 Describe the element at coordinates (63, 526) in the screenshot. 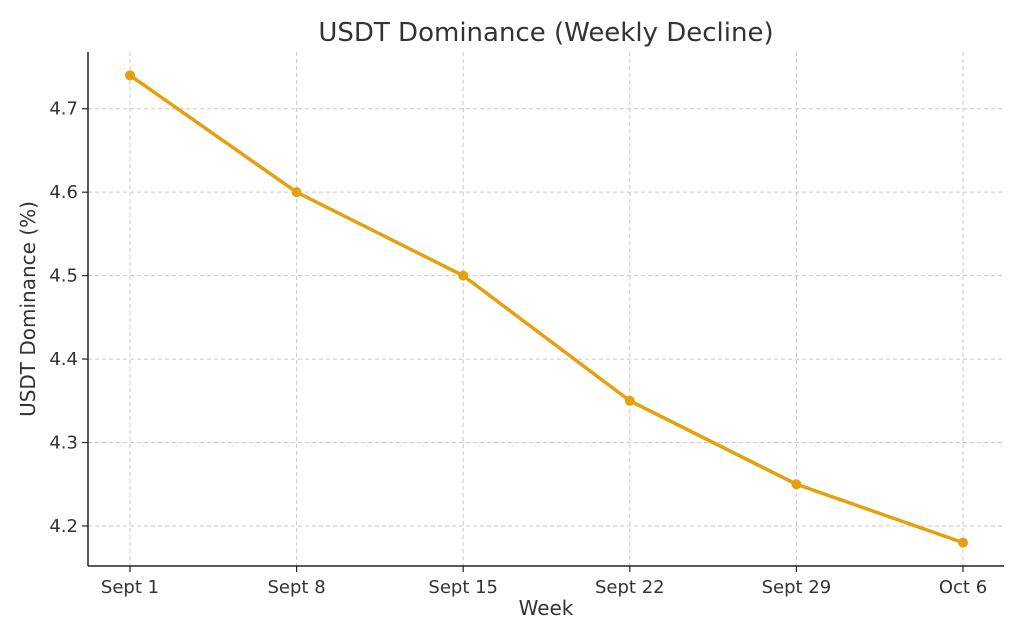

I see `y-tick-label: 4.2` at that location.